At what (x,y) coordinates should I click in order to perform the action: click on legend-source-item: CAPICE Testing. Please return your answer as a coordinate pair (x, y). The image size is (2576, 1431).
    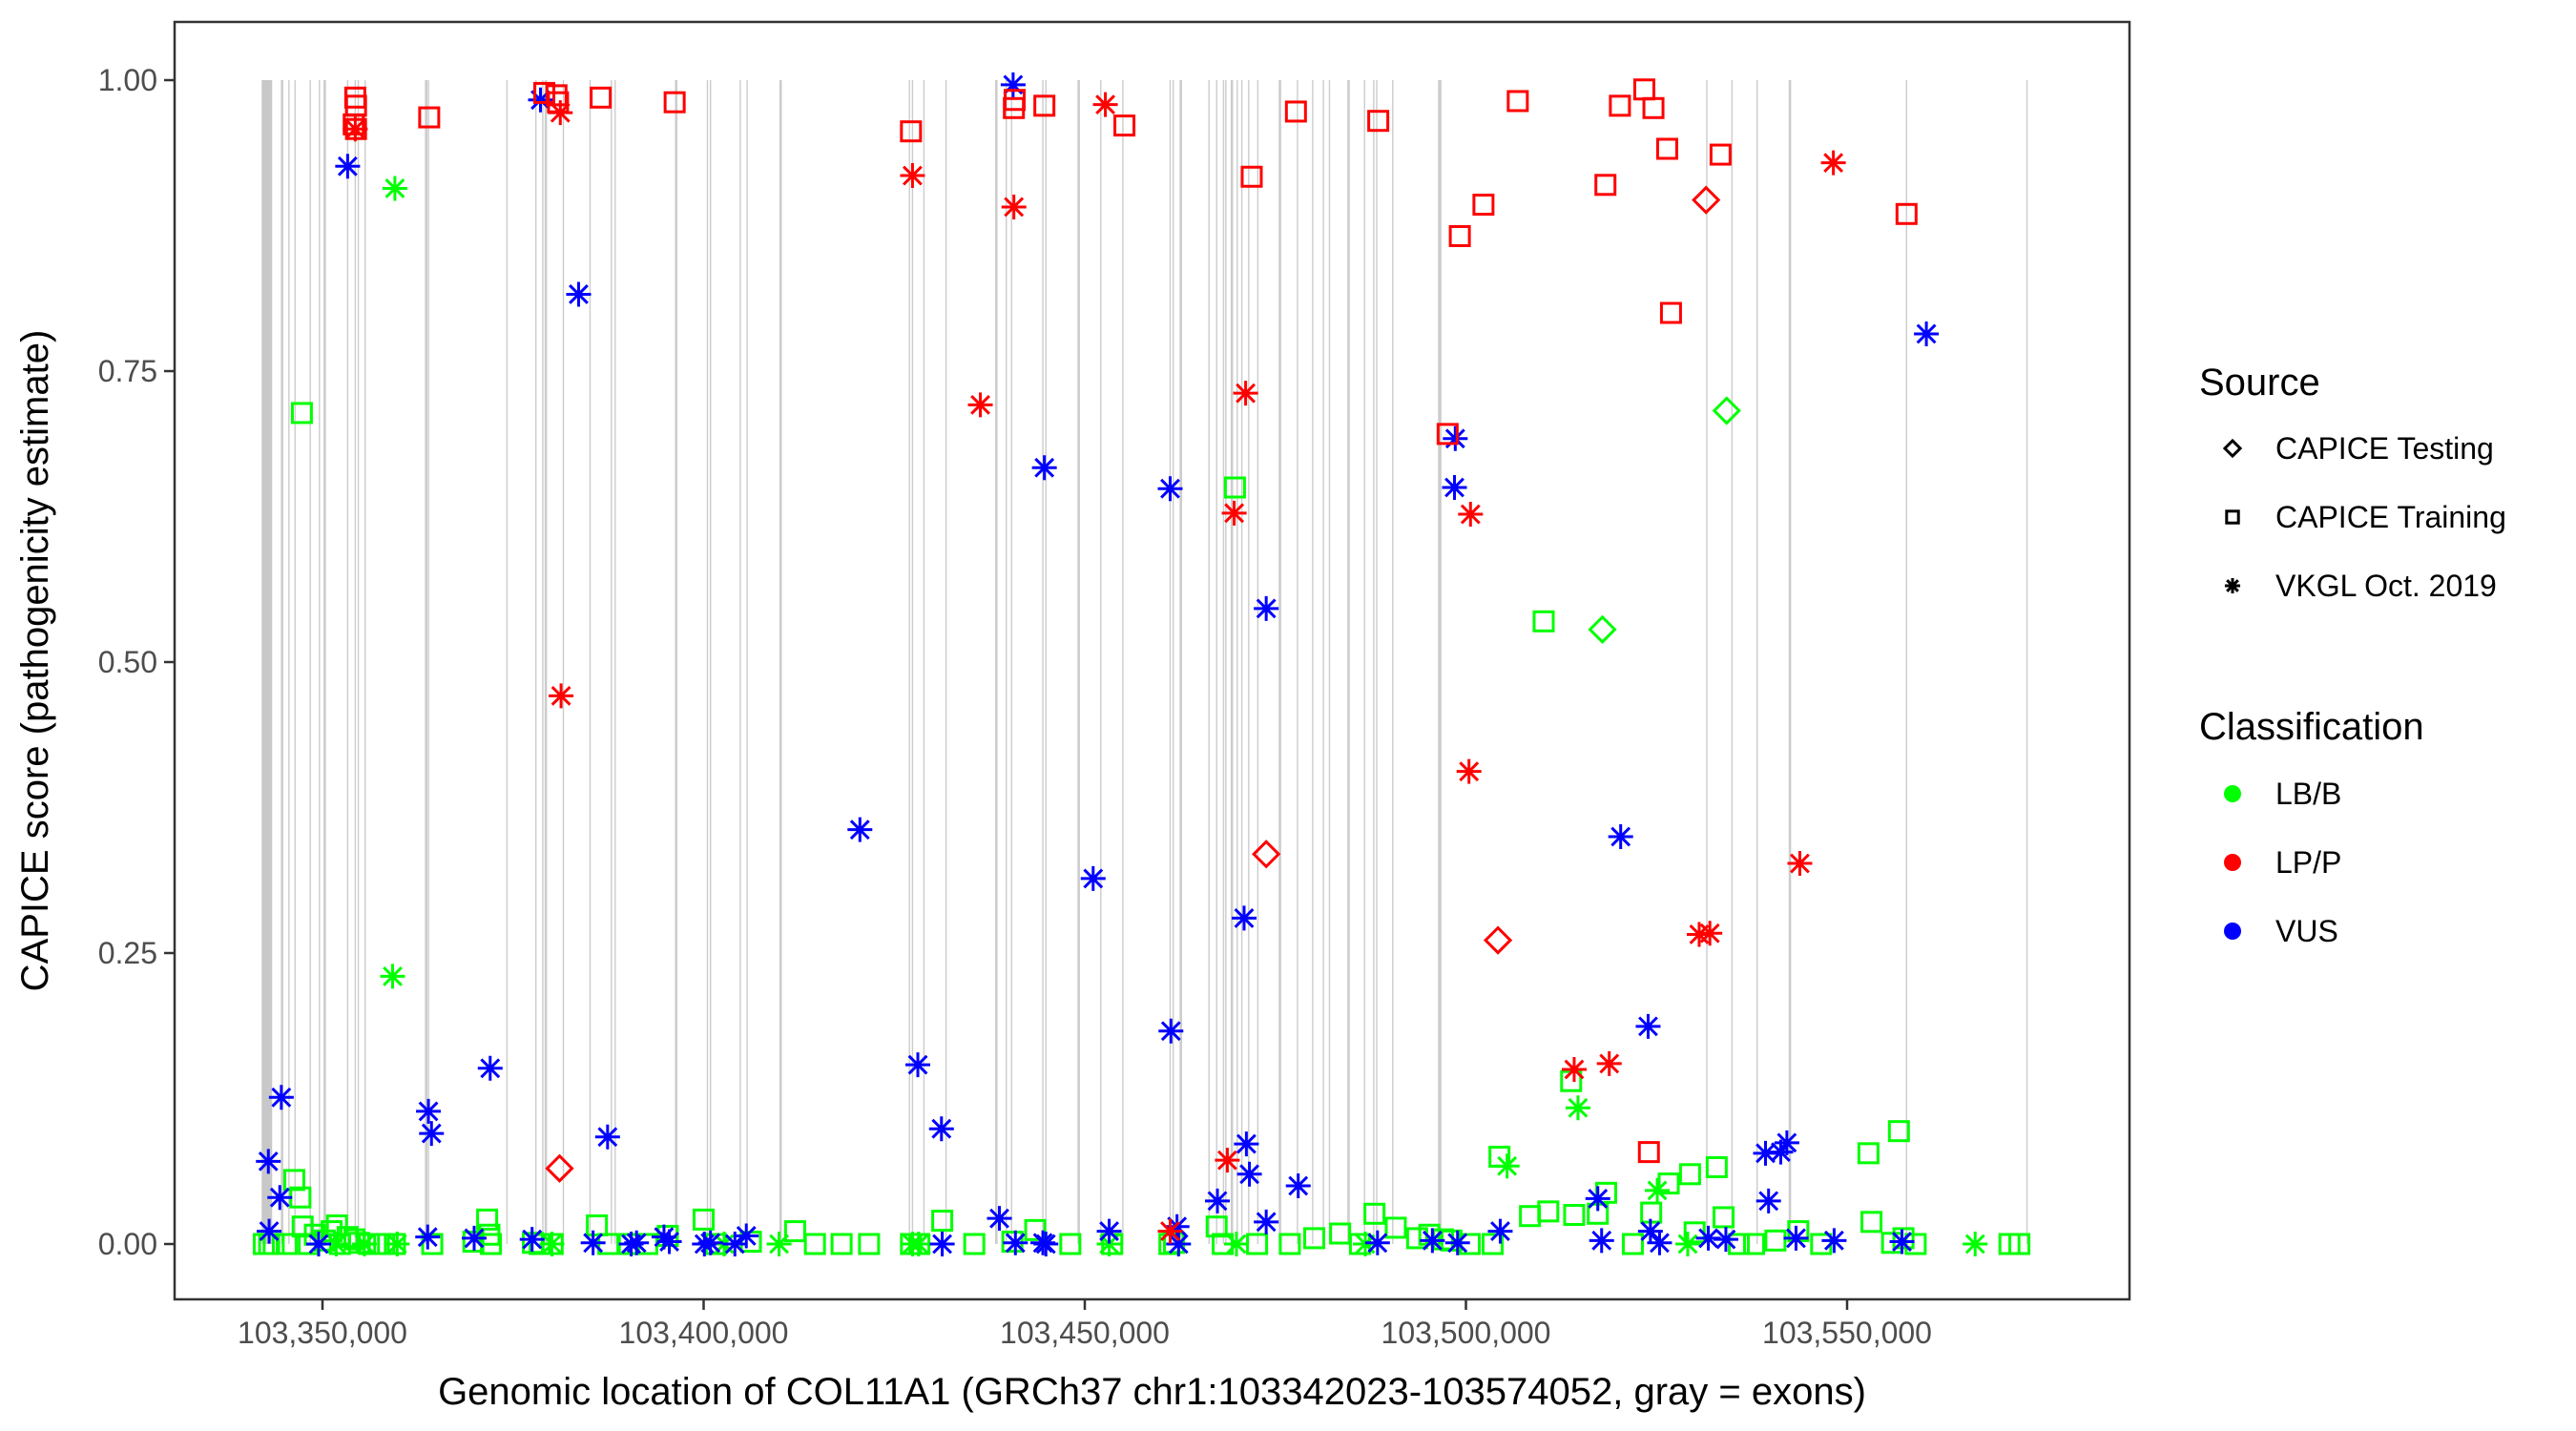
    Looking at the image, I should click on (2358, 448).